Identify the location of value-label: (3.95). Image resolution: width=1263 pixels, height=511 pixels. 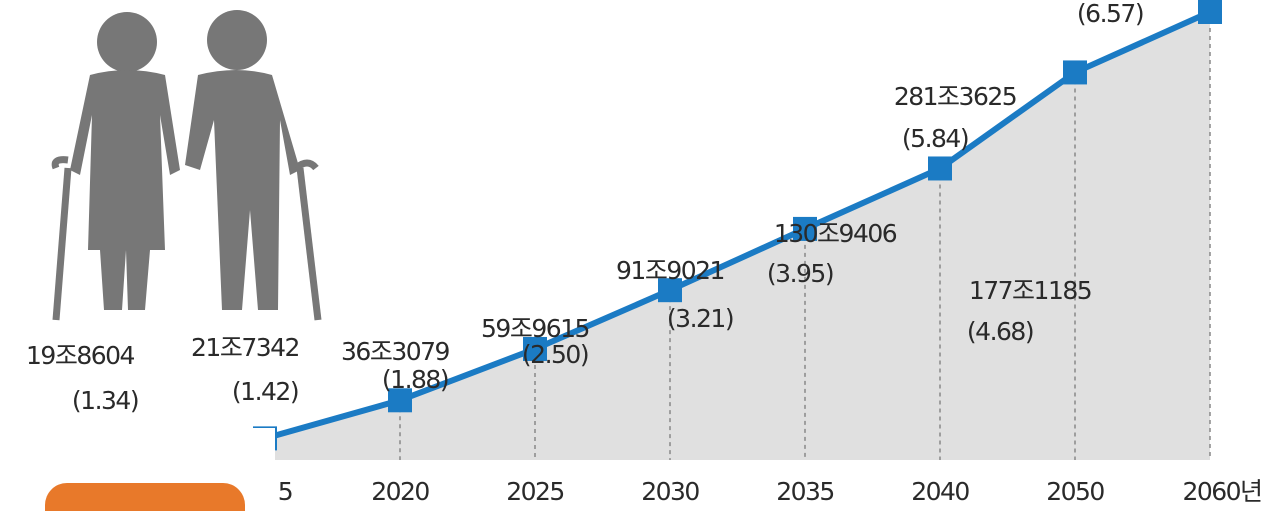
(800, 273).